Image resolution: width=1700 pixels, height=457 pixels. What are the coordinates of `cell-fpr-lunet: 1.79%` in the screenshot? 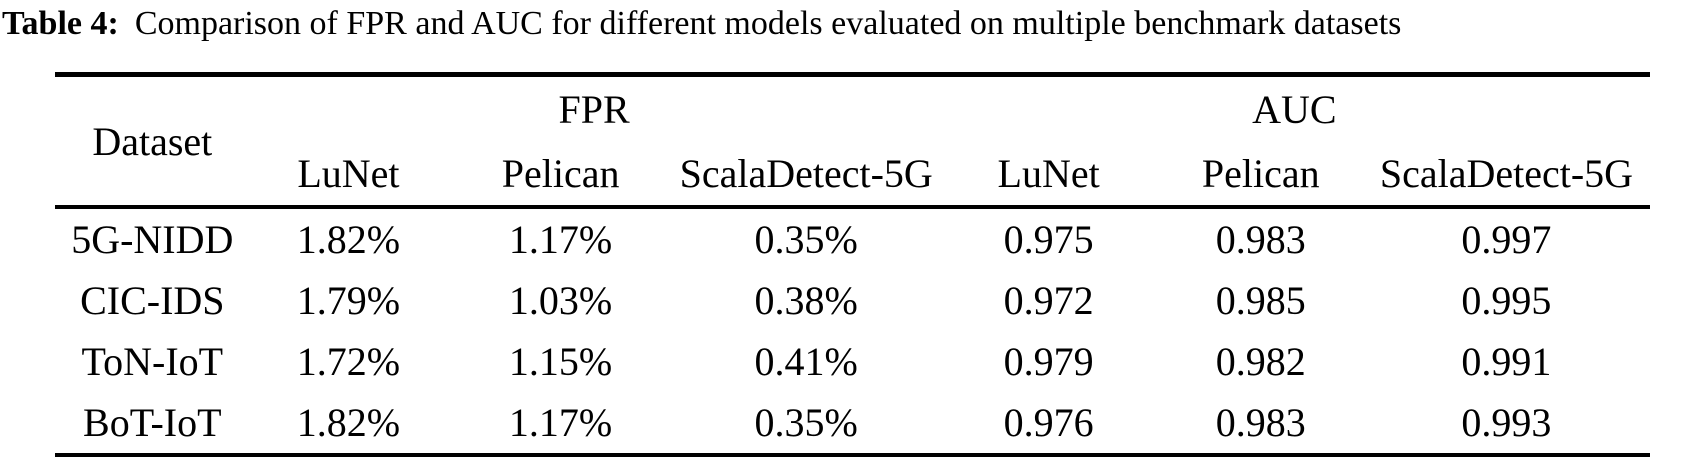 It's located at (348, 300).